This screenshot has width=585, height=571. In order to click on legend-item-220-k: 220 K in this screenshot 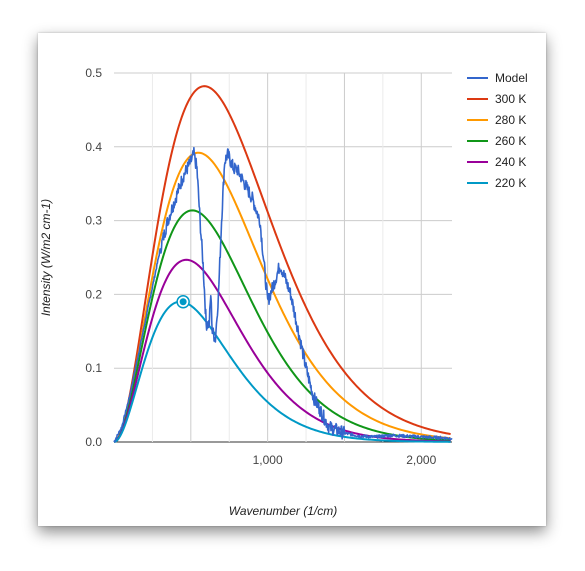, I will do `click(496, 183)`.